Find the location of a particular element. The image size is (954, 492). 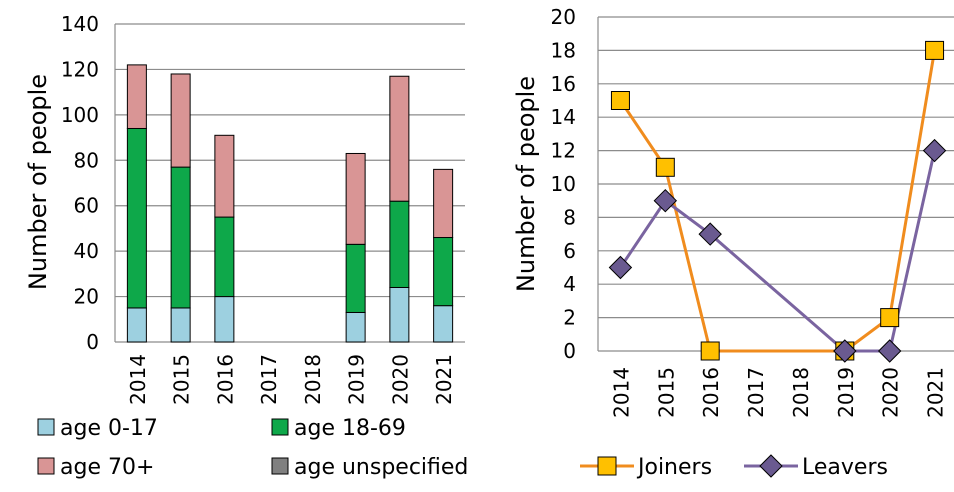

right-y-tick-16: 16 is located at coordinates (563, 84).